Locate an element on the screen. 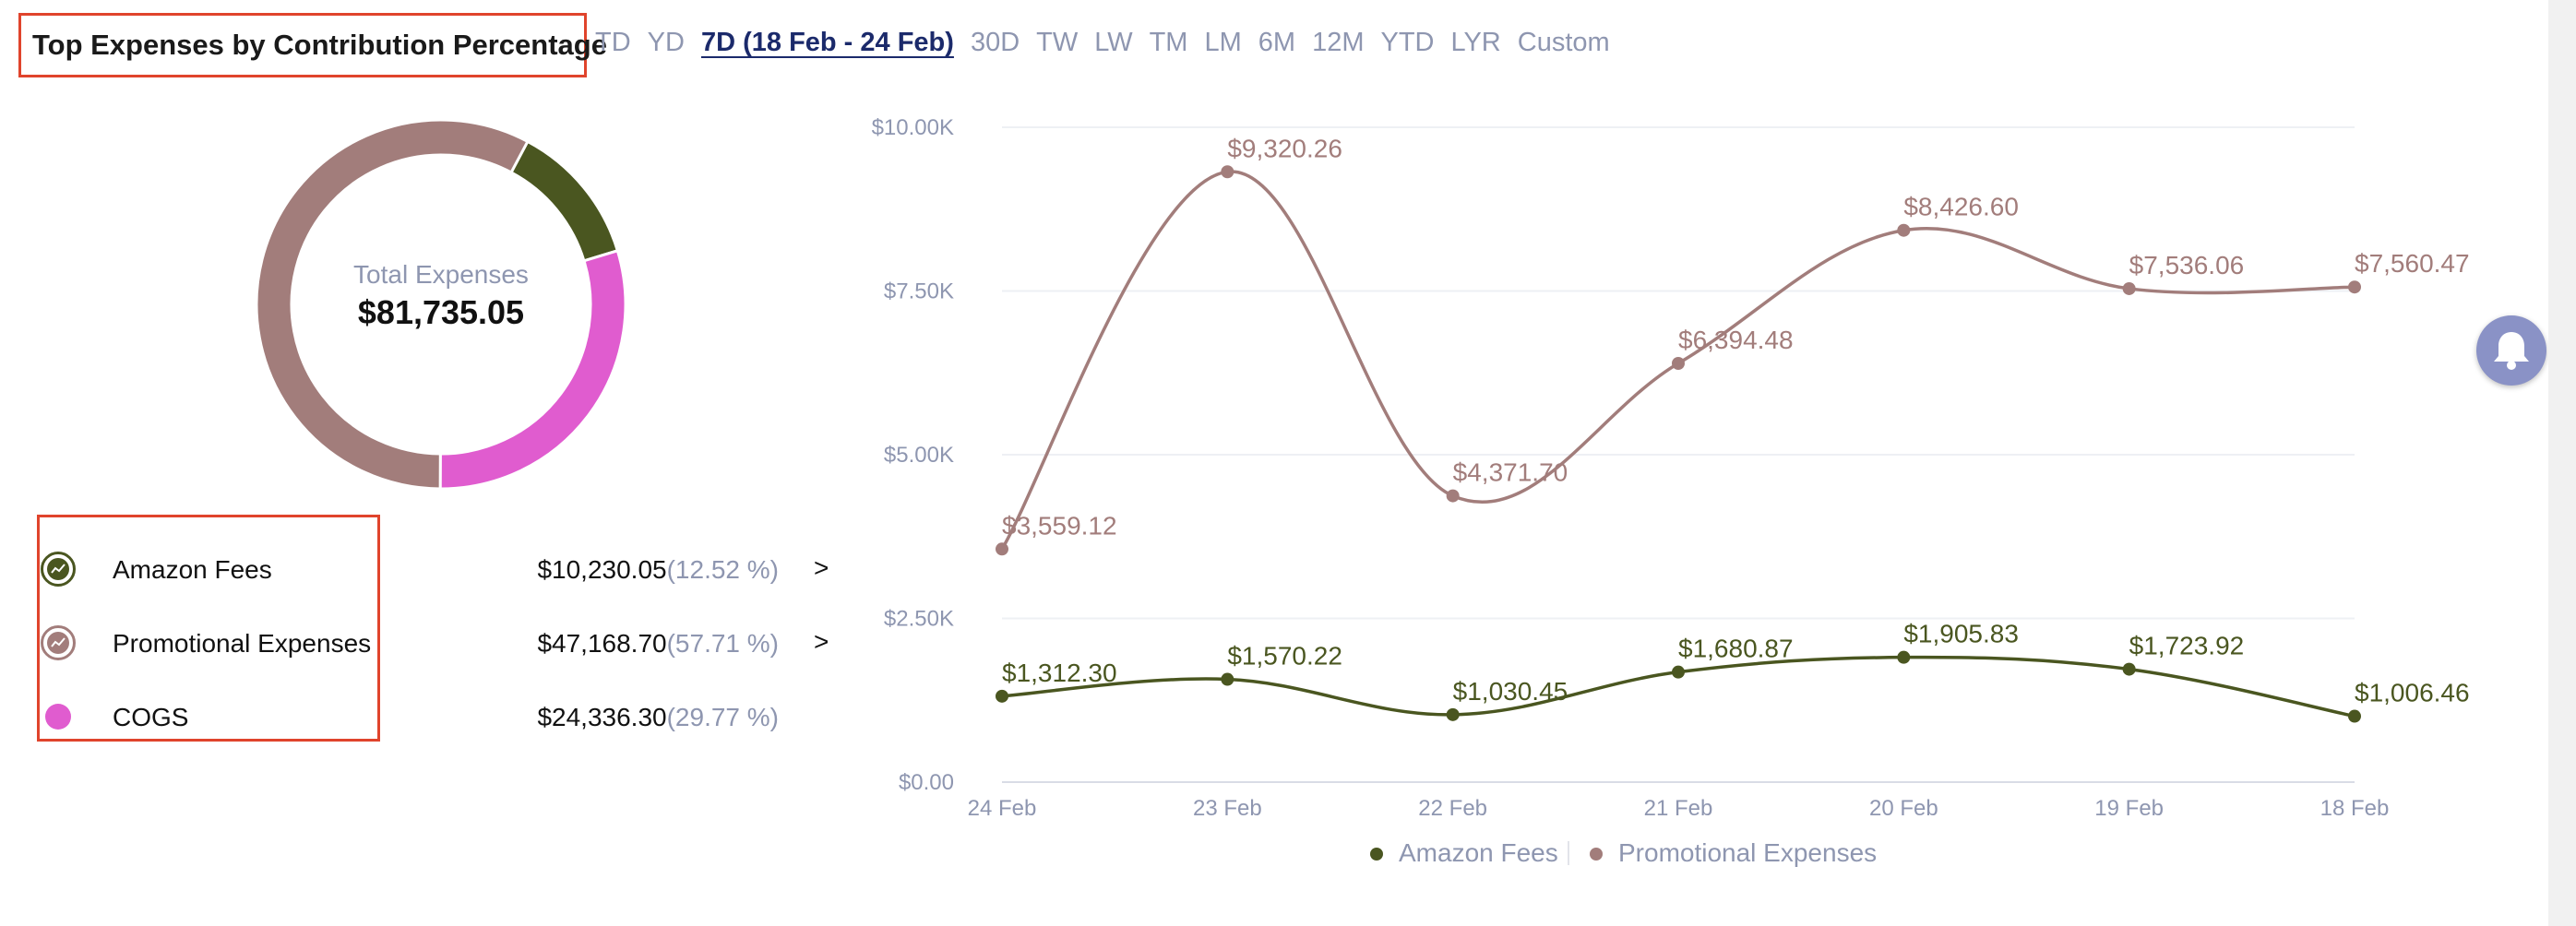 The image size is (2576, 926). range-option: TW is located at coordinates (1057, 42).